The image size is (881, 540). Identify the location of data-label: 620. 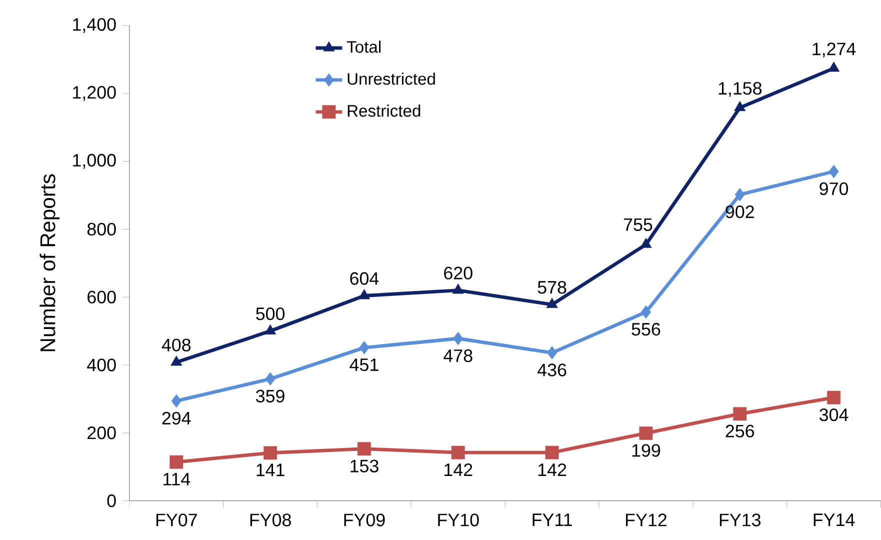
(458, 273).